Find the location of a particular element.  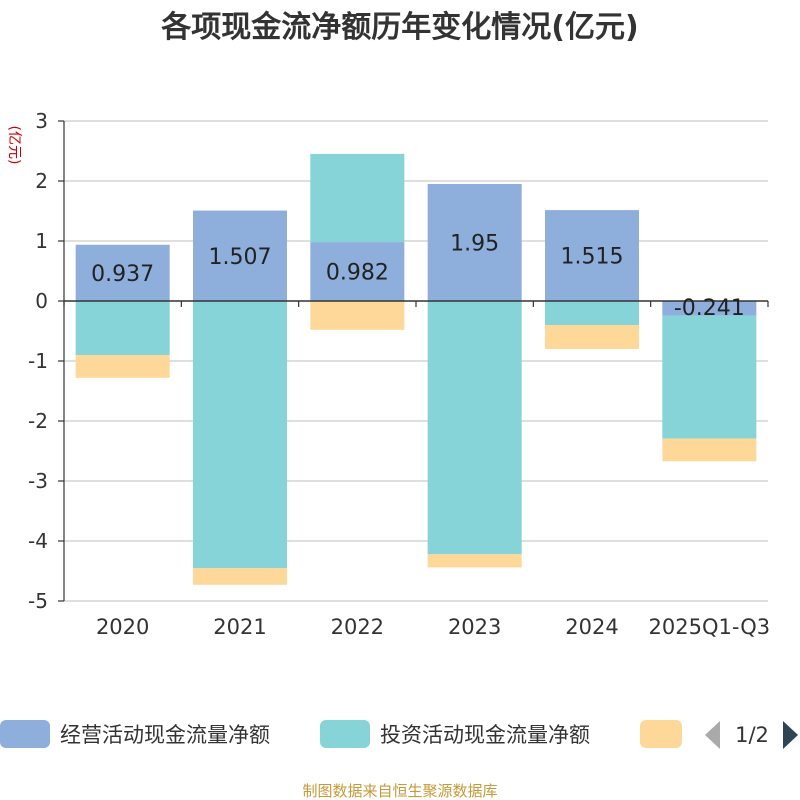

legend-swatch-financing is located at coordinates (661, 734).